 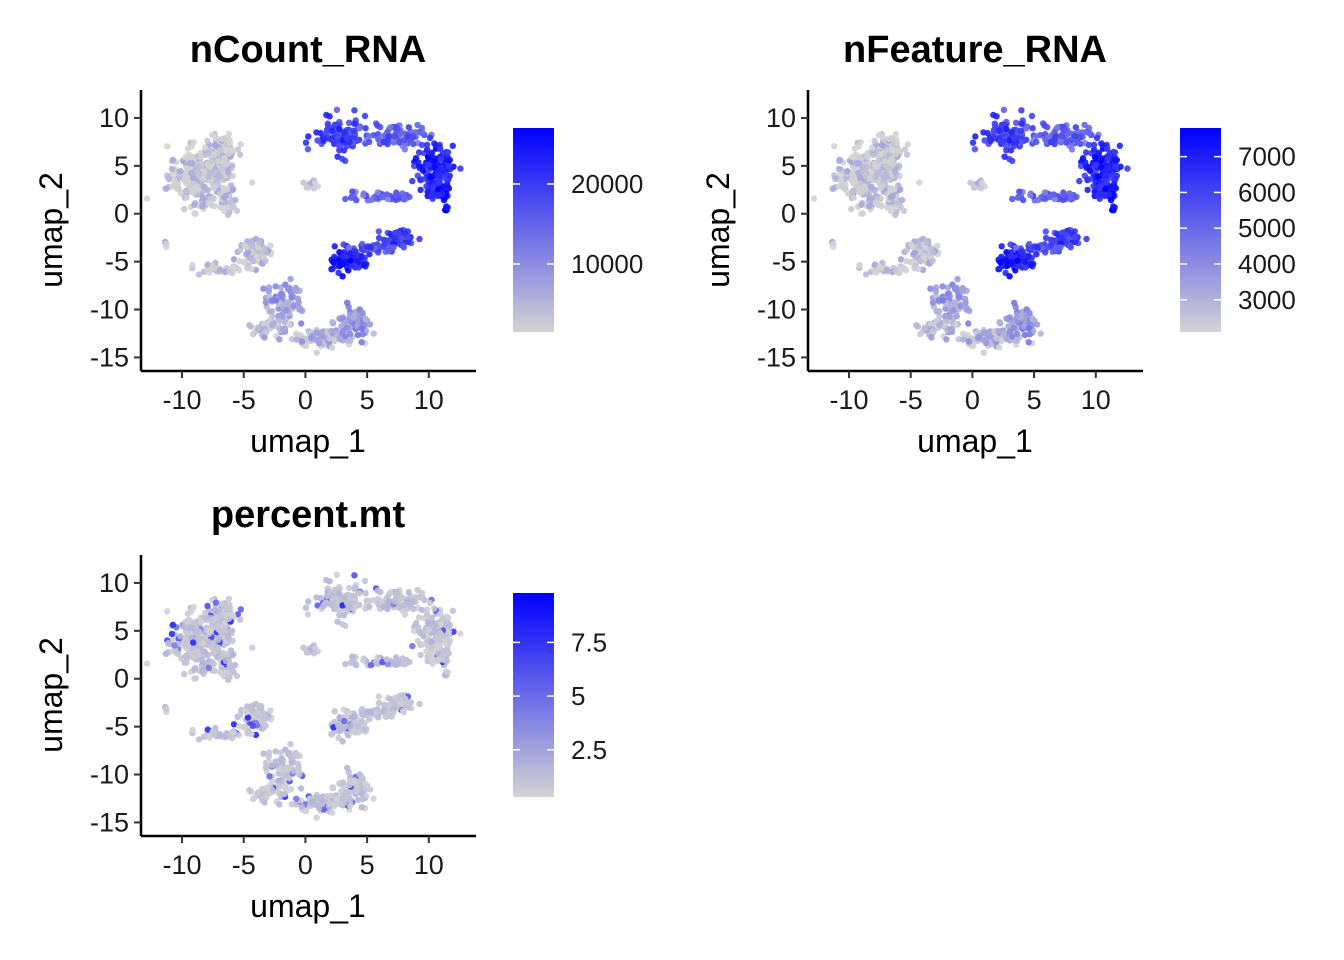 I want to click on color-legend: 20000 10000, so click(x=578, y=230).